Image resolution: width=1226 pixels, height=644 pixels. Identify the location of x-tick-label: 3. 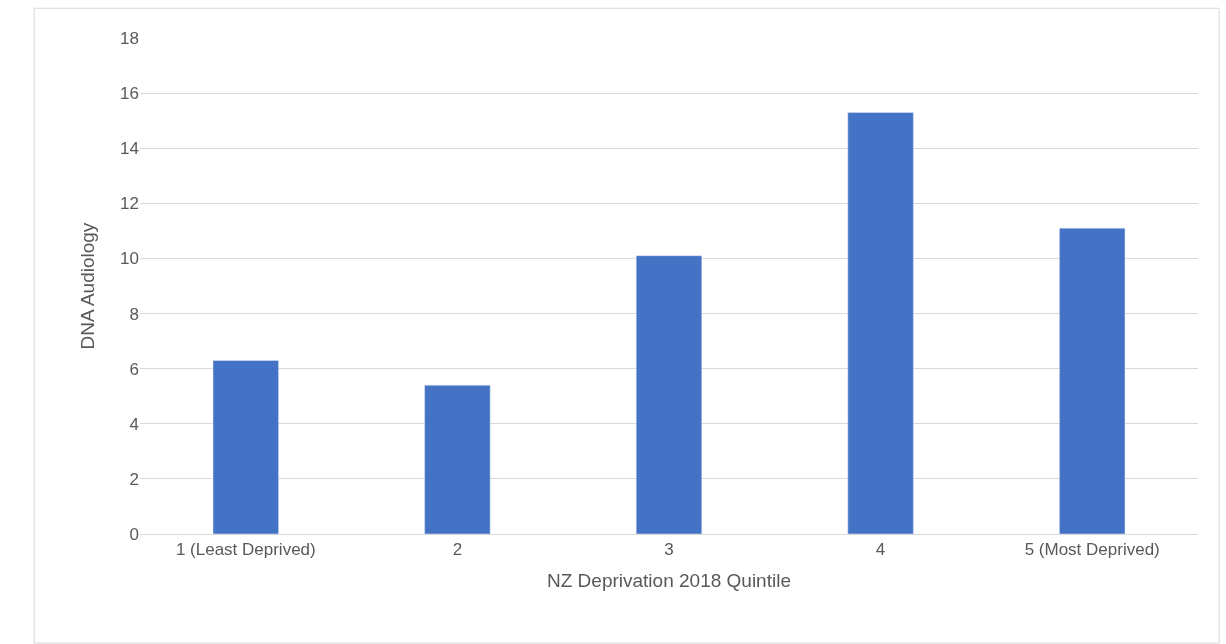
(669, 550).